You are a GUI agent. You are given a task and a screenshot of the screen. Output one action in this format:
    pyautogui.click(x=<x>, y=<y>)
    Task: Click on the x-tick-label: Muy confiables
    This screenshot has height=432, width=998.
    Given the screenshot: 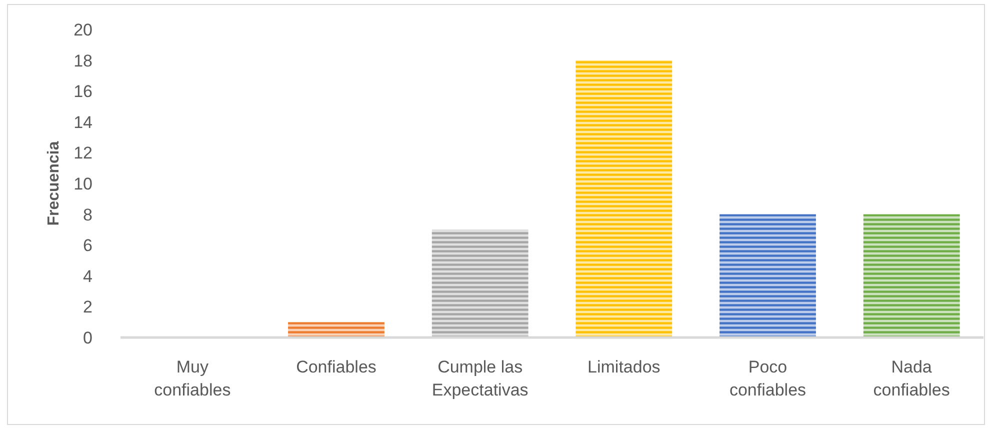 What is the action you would take?
    pyautogui.click(x=192, y=379)
    